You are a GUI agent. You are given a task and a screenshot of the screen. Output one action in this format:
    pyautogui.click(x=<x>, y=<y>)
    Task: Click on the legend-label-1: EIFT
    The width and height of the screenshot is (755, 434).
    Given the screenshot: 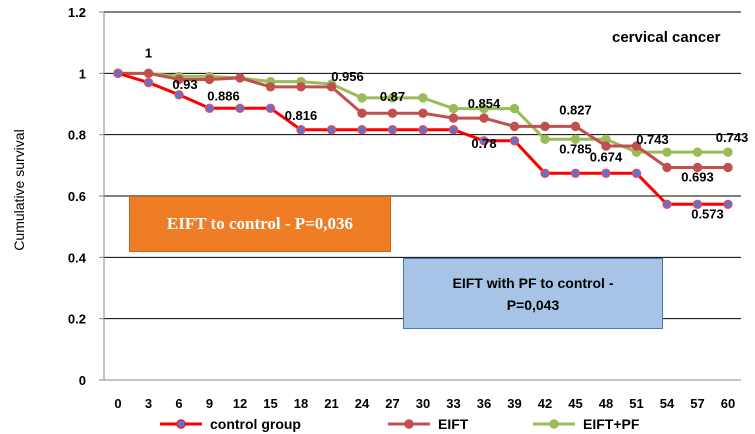 What is the action you would take?
    pyautogui.click(x=453, y=424)
    